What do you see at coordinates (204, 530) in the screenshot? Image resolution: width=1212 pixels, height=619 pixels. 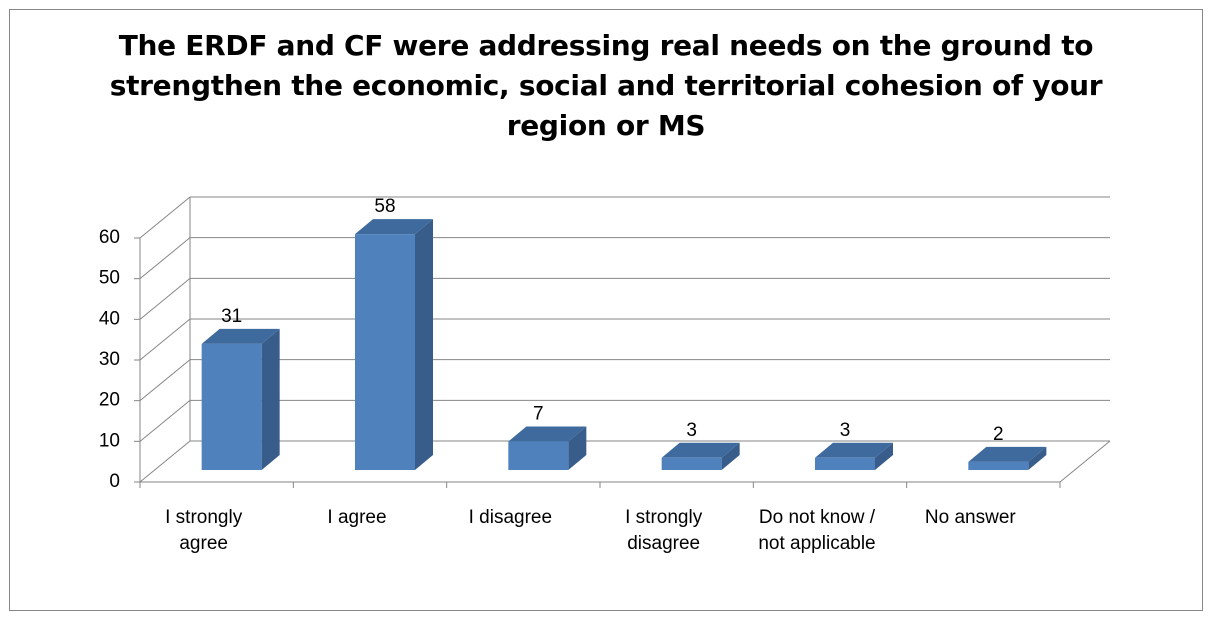 I see `x-tick-label: I strongly agree` at bounding box center [204, 530].